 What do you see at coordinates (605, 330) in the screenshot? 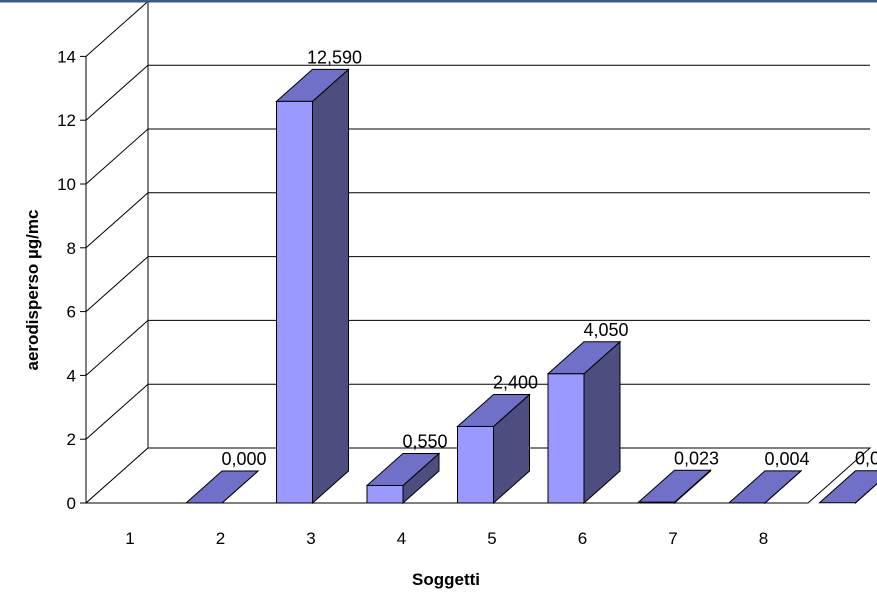
I see `data-label: 4,050` at bounding box center [605, 330].